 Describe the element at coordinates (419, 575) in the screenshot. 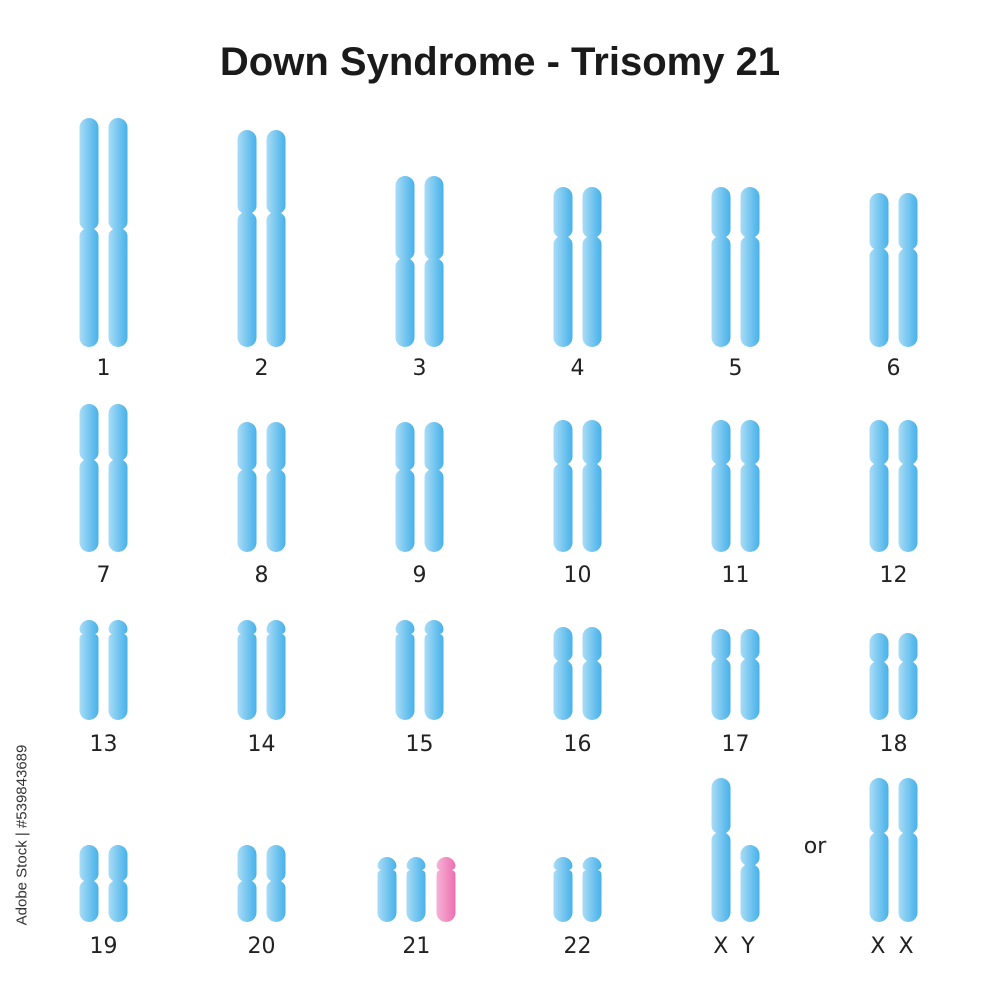

I see `chromosome-label: 9` at that location.